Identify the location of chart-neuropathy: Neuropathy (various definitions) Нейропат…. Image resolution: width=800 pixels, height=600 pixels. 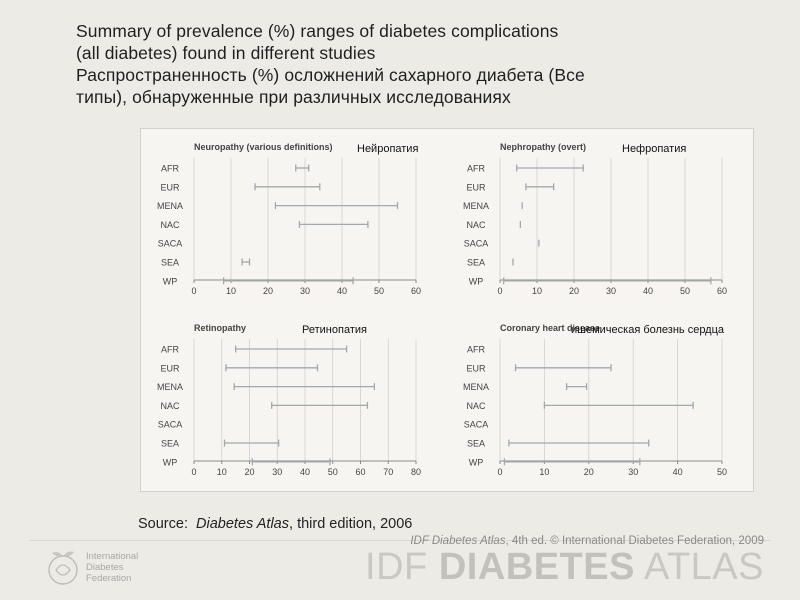
(289, 219).